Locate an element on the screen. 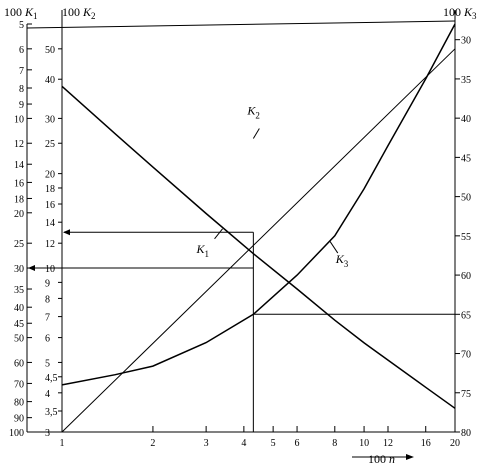  k2-tick-label: 4,5 is located at coordinates (51, 378).